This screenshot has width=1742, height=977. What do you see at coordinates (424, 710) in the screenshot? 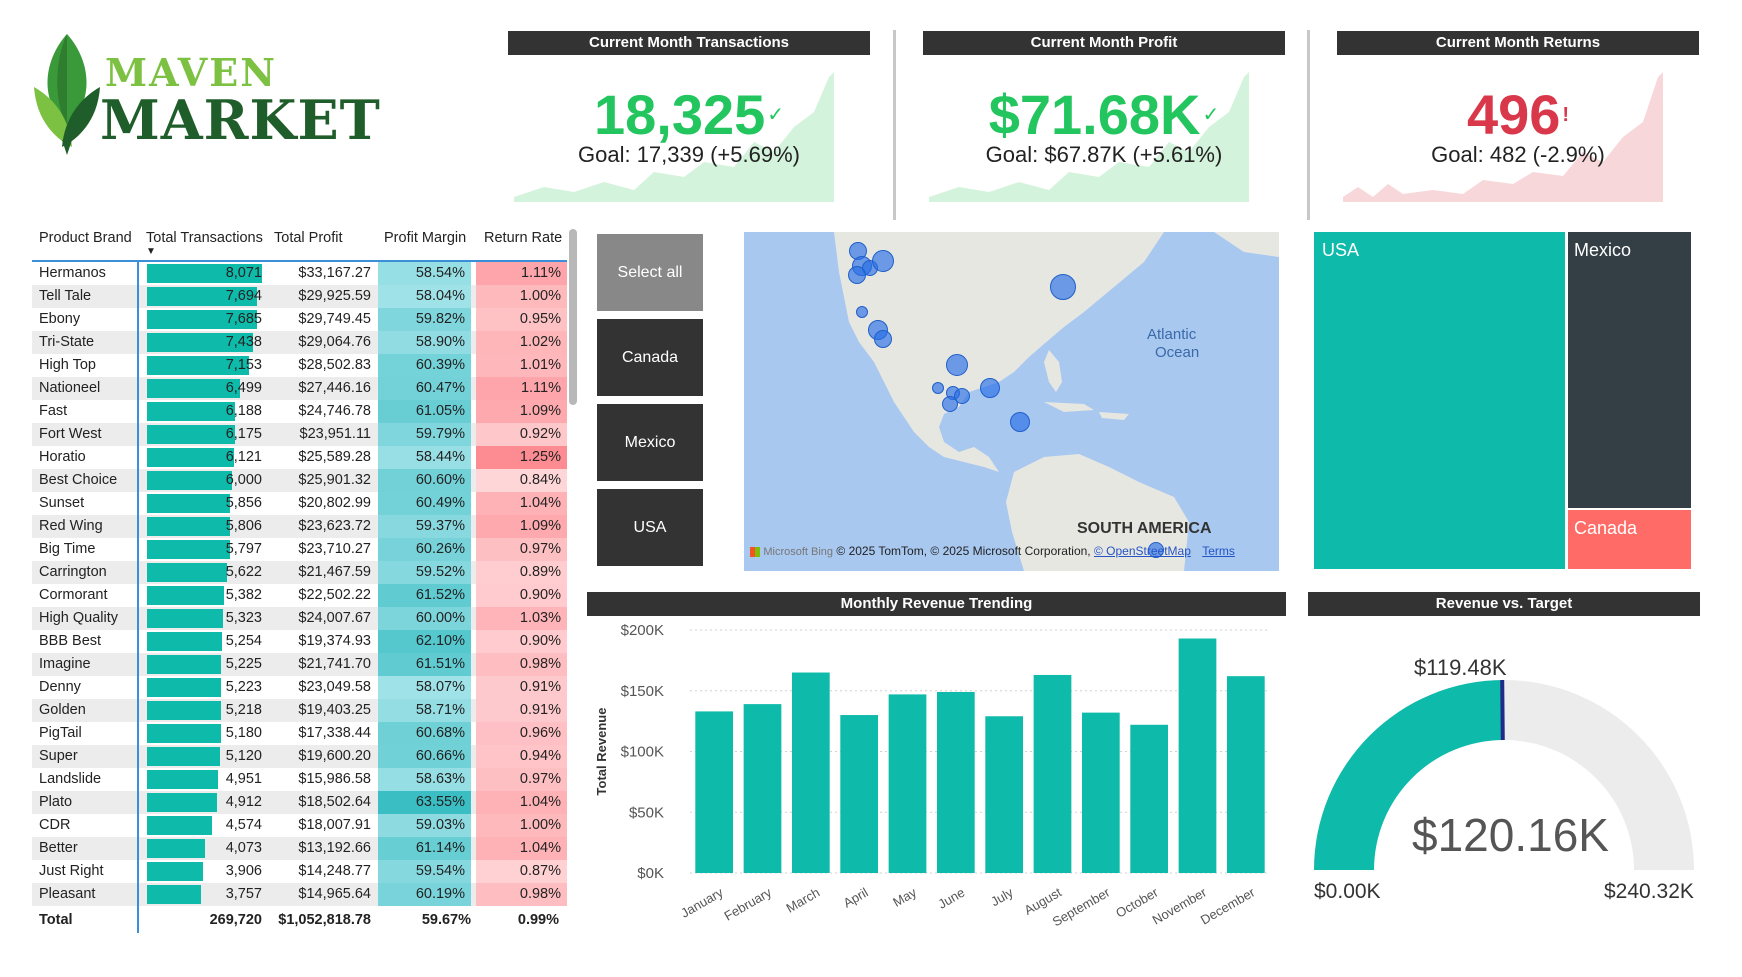
I see `cell-profit-margin: 58.71%` at bounding box center [424, 710].